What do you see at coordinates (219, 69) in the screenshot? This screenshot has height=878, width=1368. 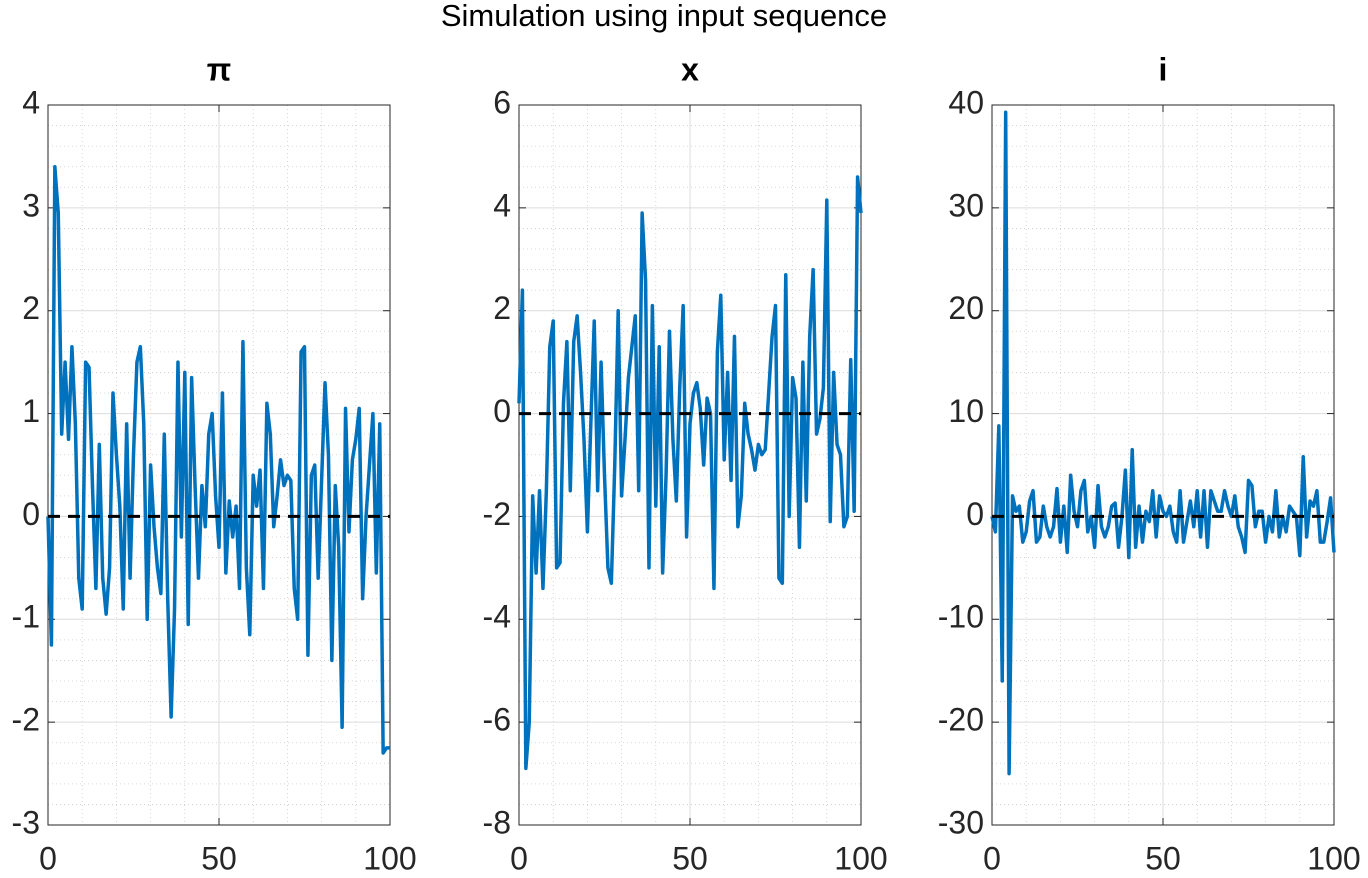 I see `subplot-title: π` at bounding box center [219, 69].